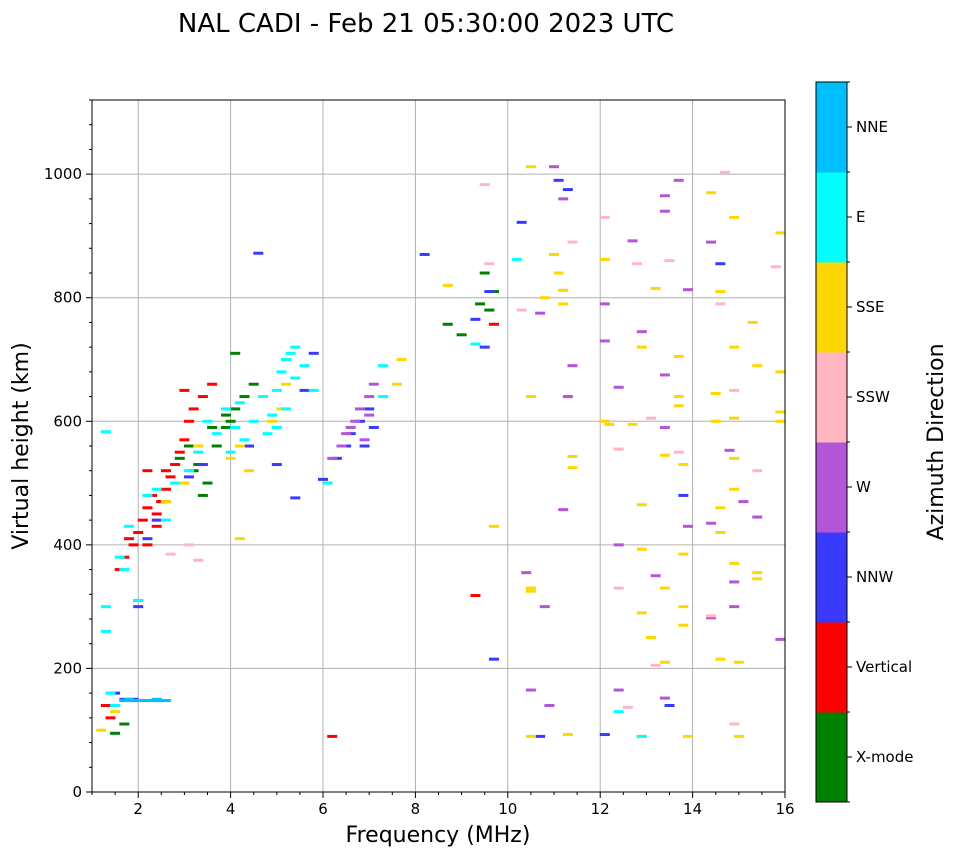  What do you see at coordinates (784, 809) in the screenshot?
I see `x-tick-label: 16` at bounding box center [784, 809].